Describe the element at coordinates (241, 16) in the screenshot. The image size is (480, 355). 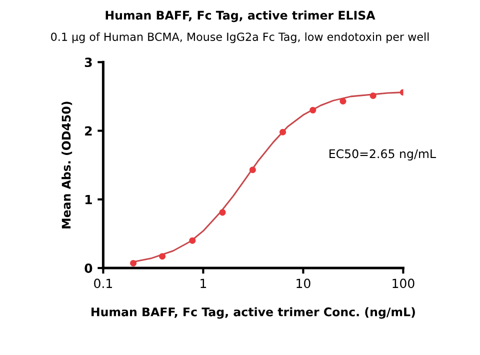
I see `chart-title: Human BAFF, Fc Tag, active trimer ELISA` at that location.